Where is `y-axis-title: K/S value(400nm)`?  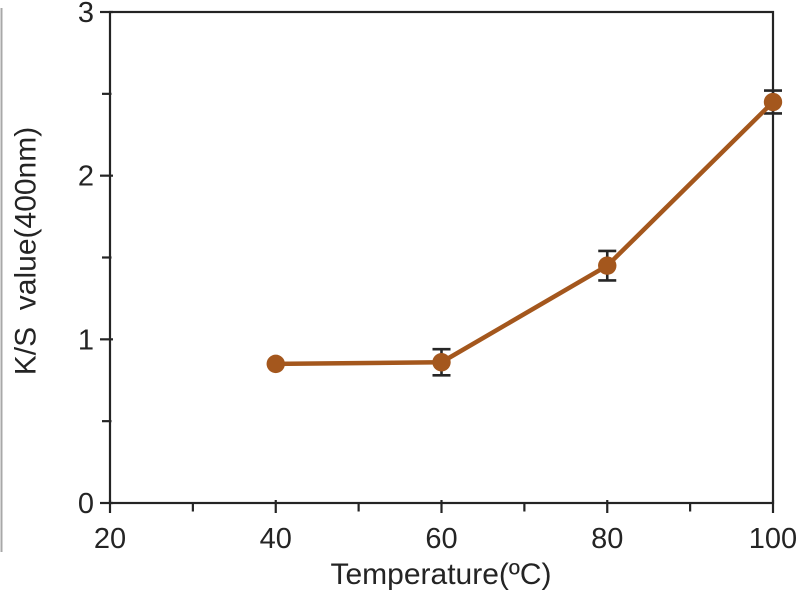
y-axis-title: K/S value(400nm) is located at coordinates (26, 251).